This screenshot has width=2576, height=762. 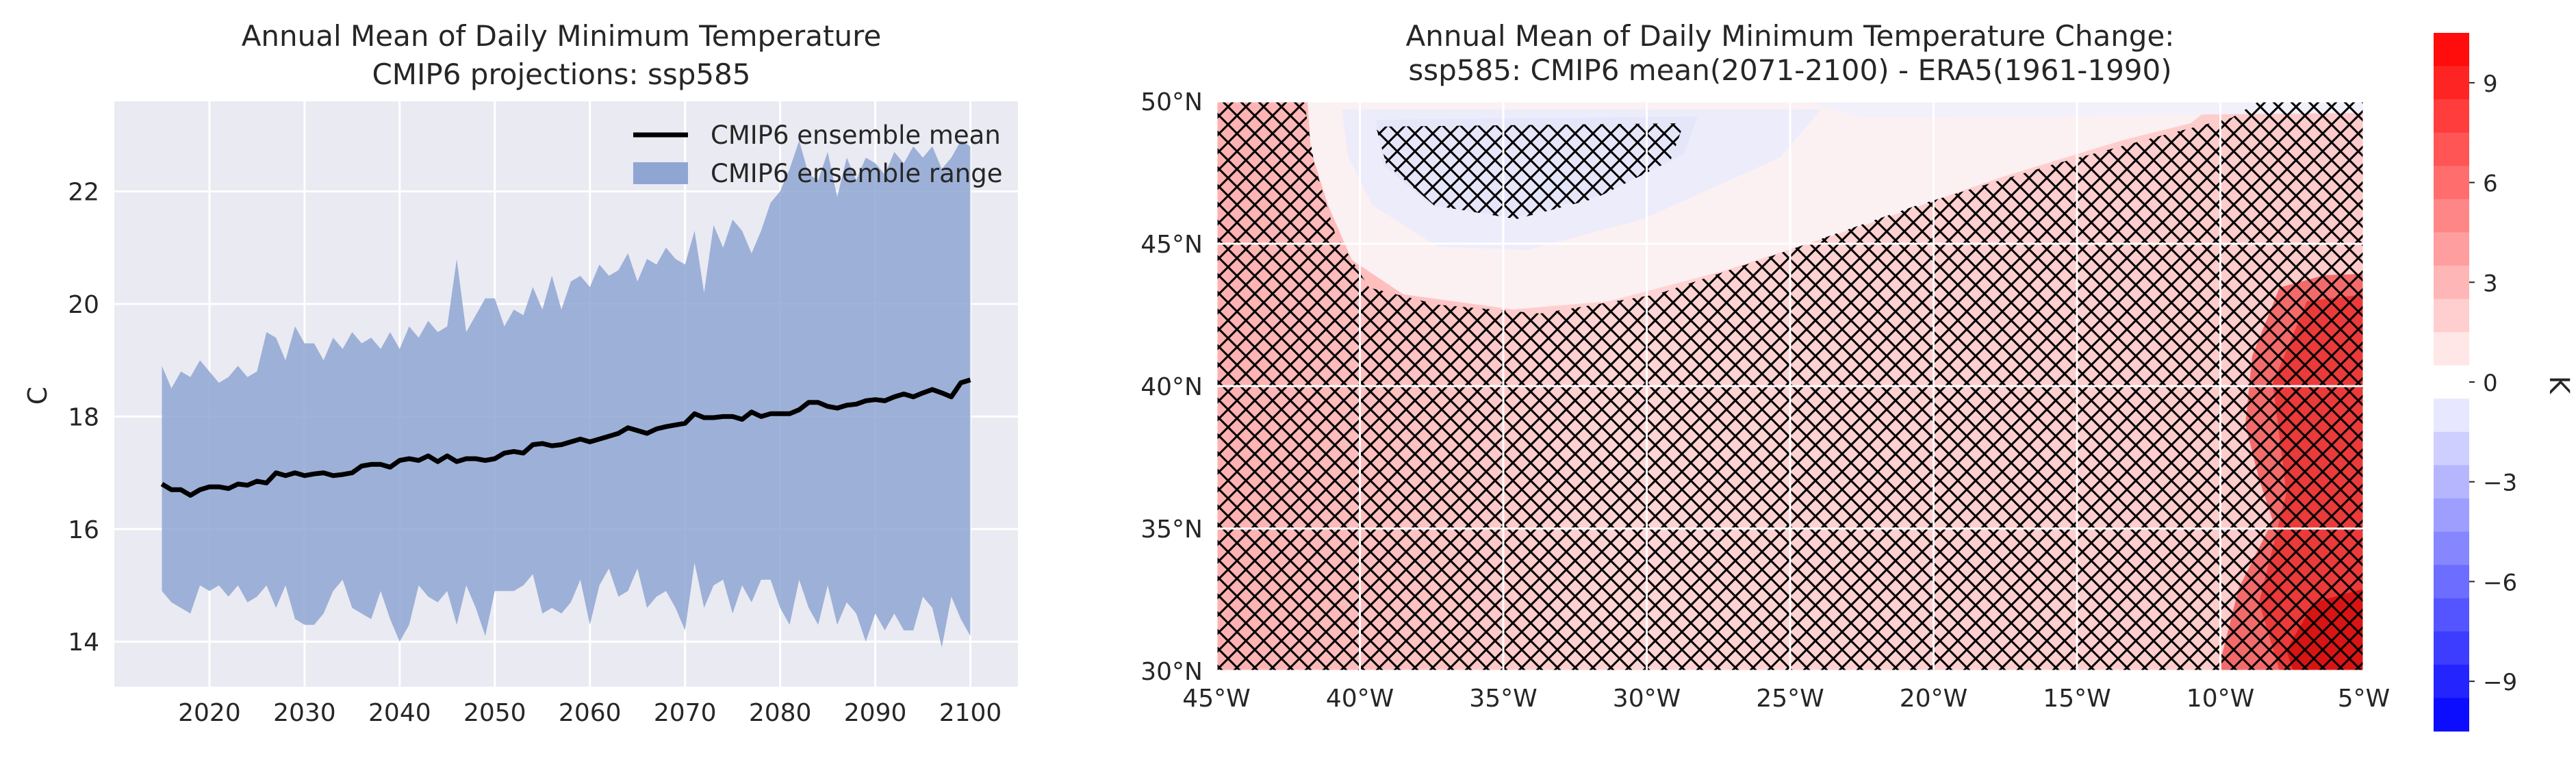 I want to click on map-y-tick-label: 45°N, so click(x=1171, y=245).